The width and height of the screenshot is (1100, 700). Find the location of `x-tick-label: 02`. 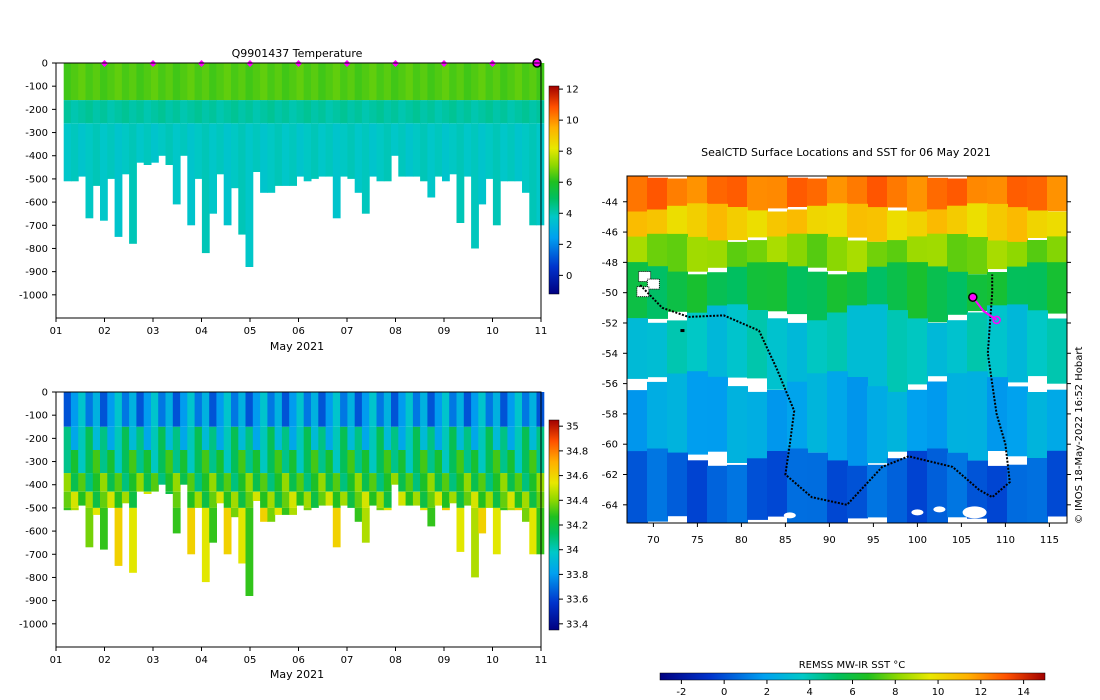

x-tick-label: 02 is located at coordinates (104, 660).